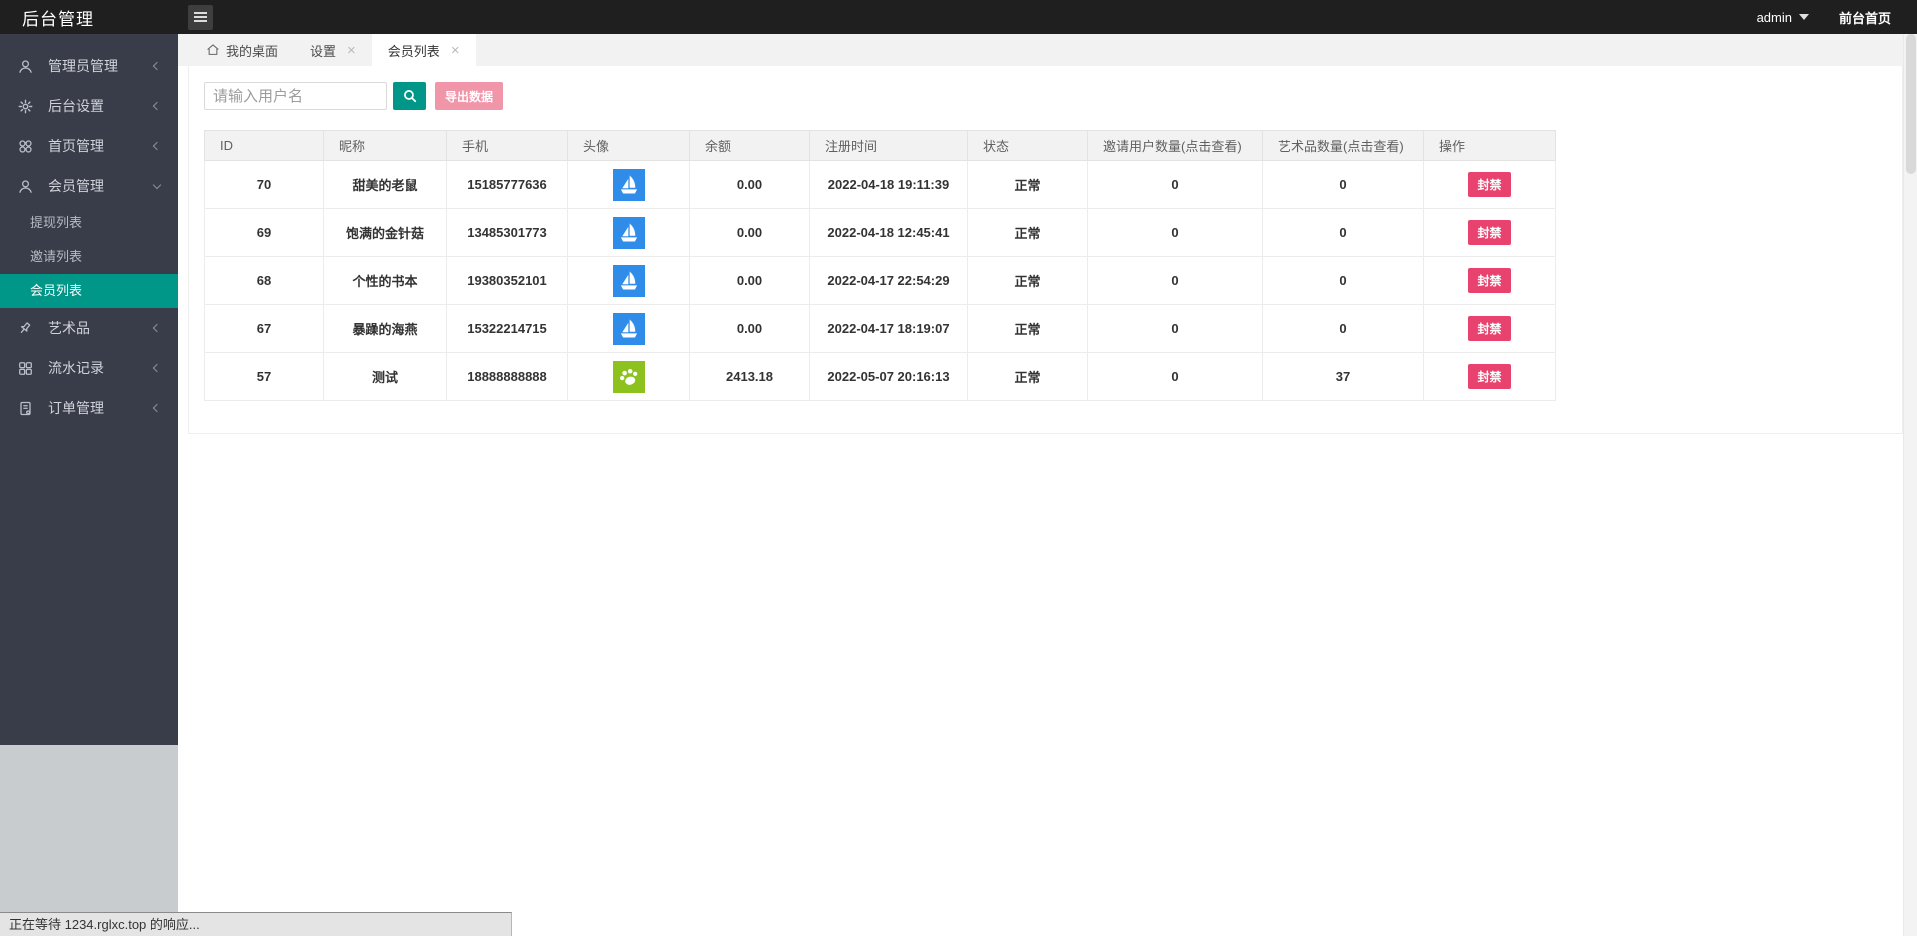 This screenshot has width=1917, height=936. What do you see at coordinates (76, 368) in the screenshot?
I see `sidebar-item-label: 流水记录` at bounding box center [76, 368].